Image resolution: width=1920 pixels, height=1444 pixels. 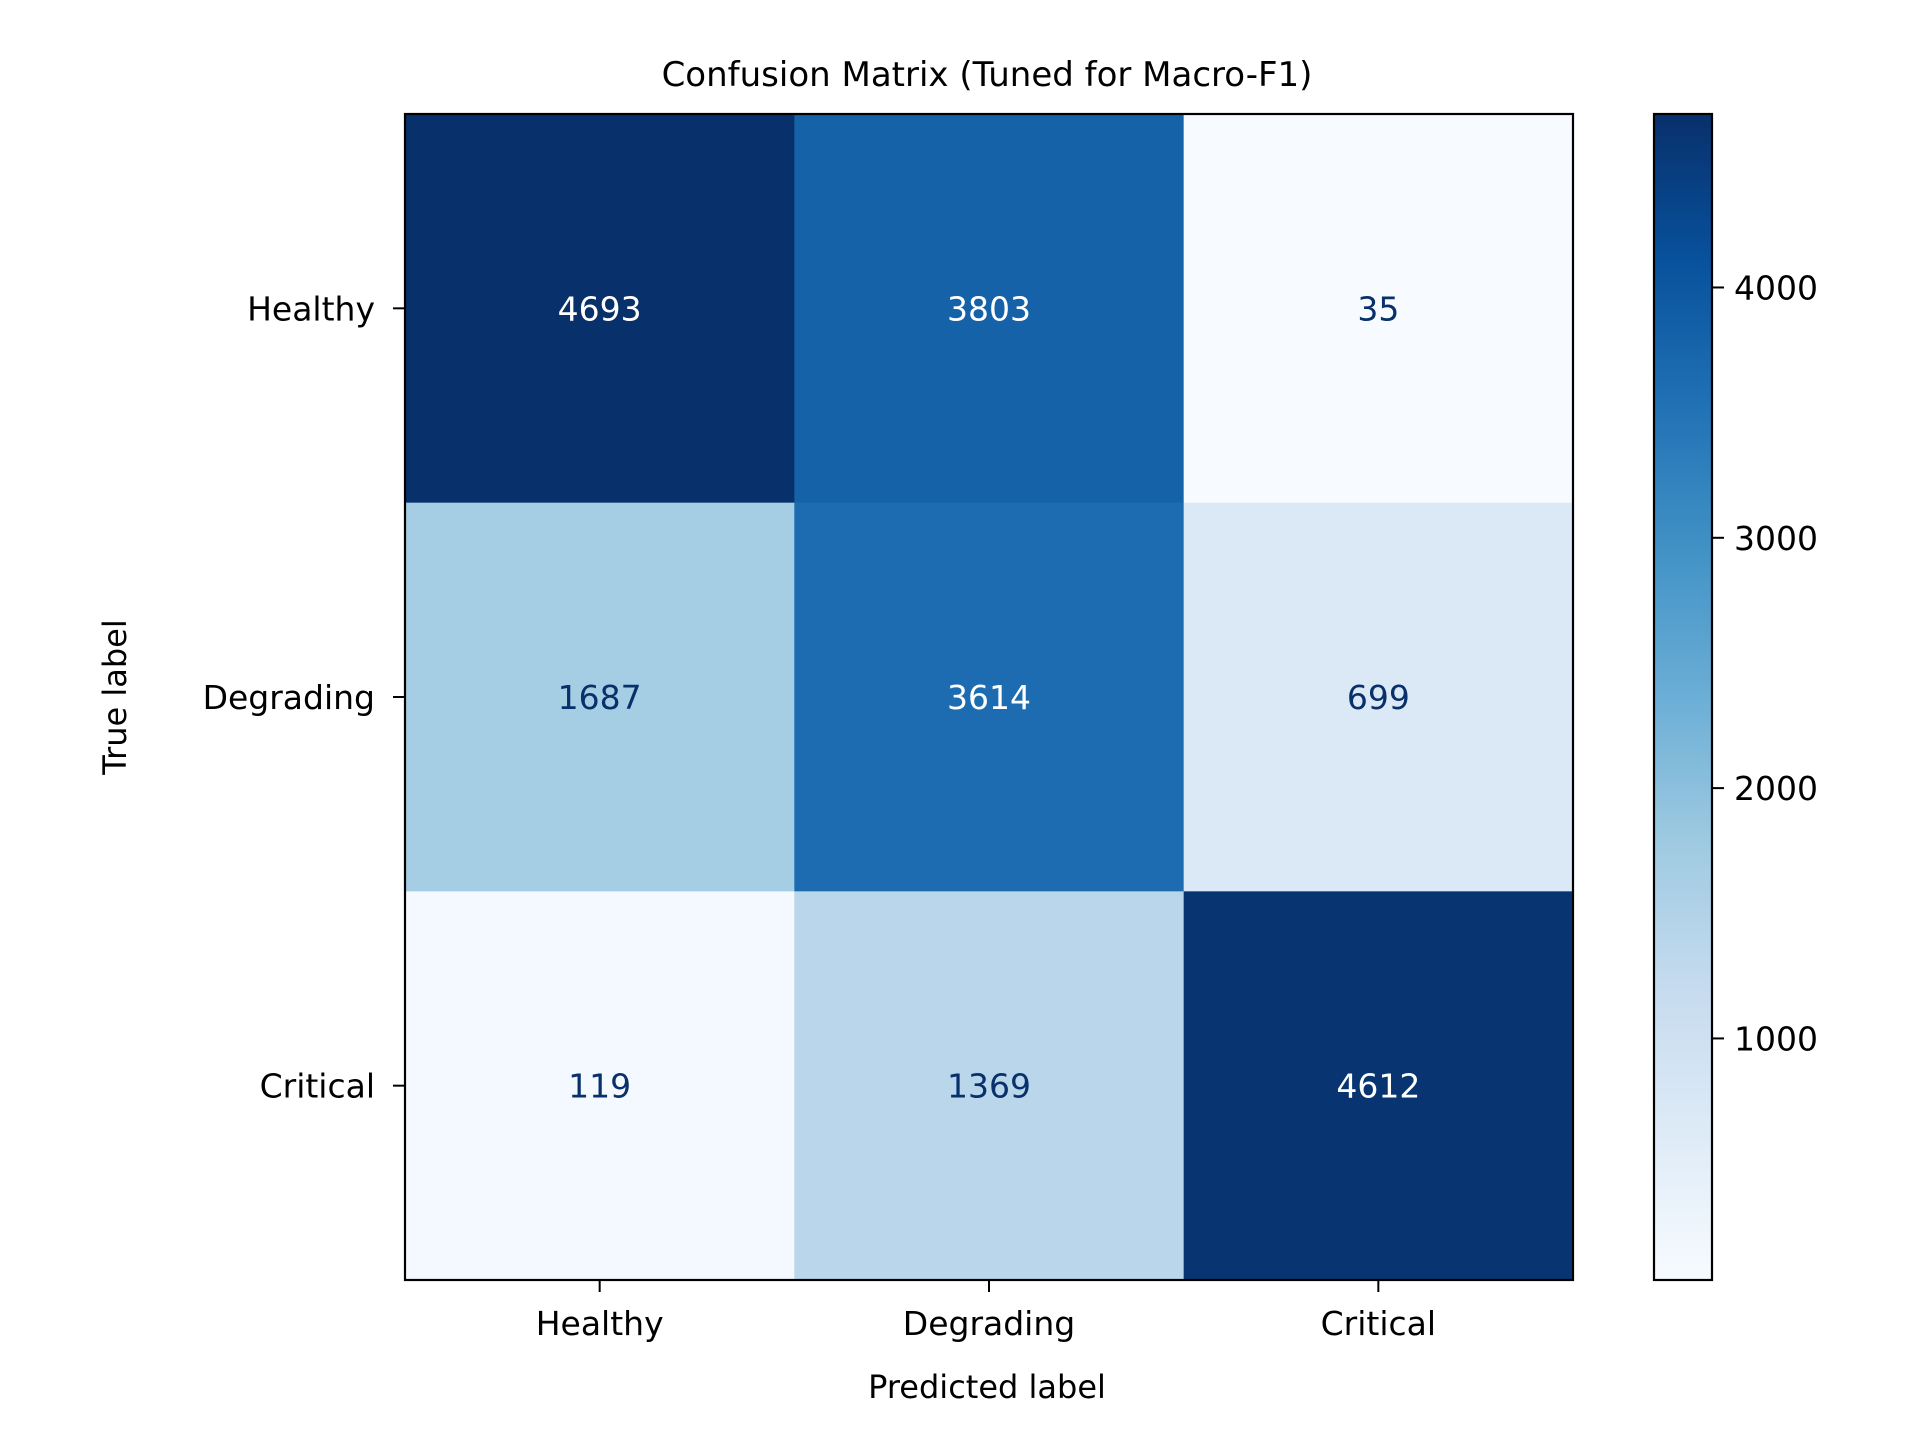 I want to click on colorbar-tick-label: 4000, so click(x=1776, y=287).